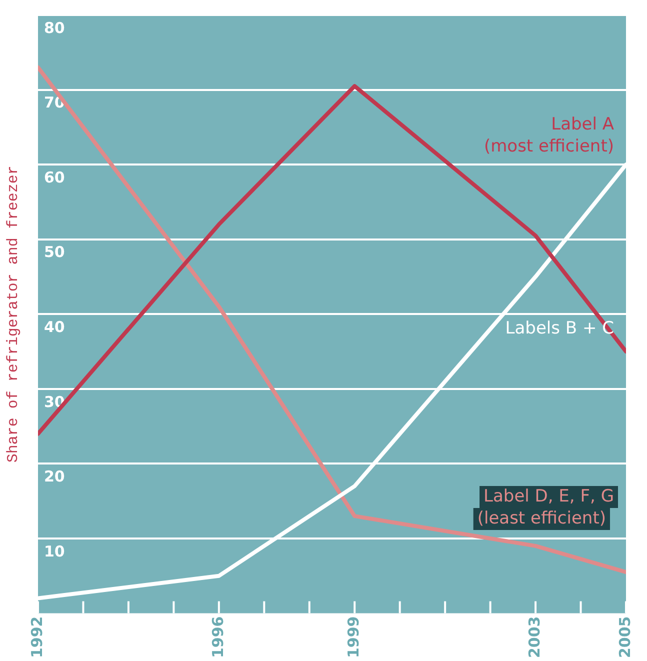 Image resolution: width=647 pixels, height=661 pixels. Describe the element at coordinates (54, 27) in the screenshot. I see `y-tick-label: 80` at that location.